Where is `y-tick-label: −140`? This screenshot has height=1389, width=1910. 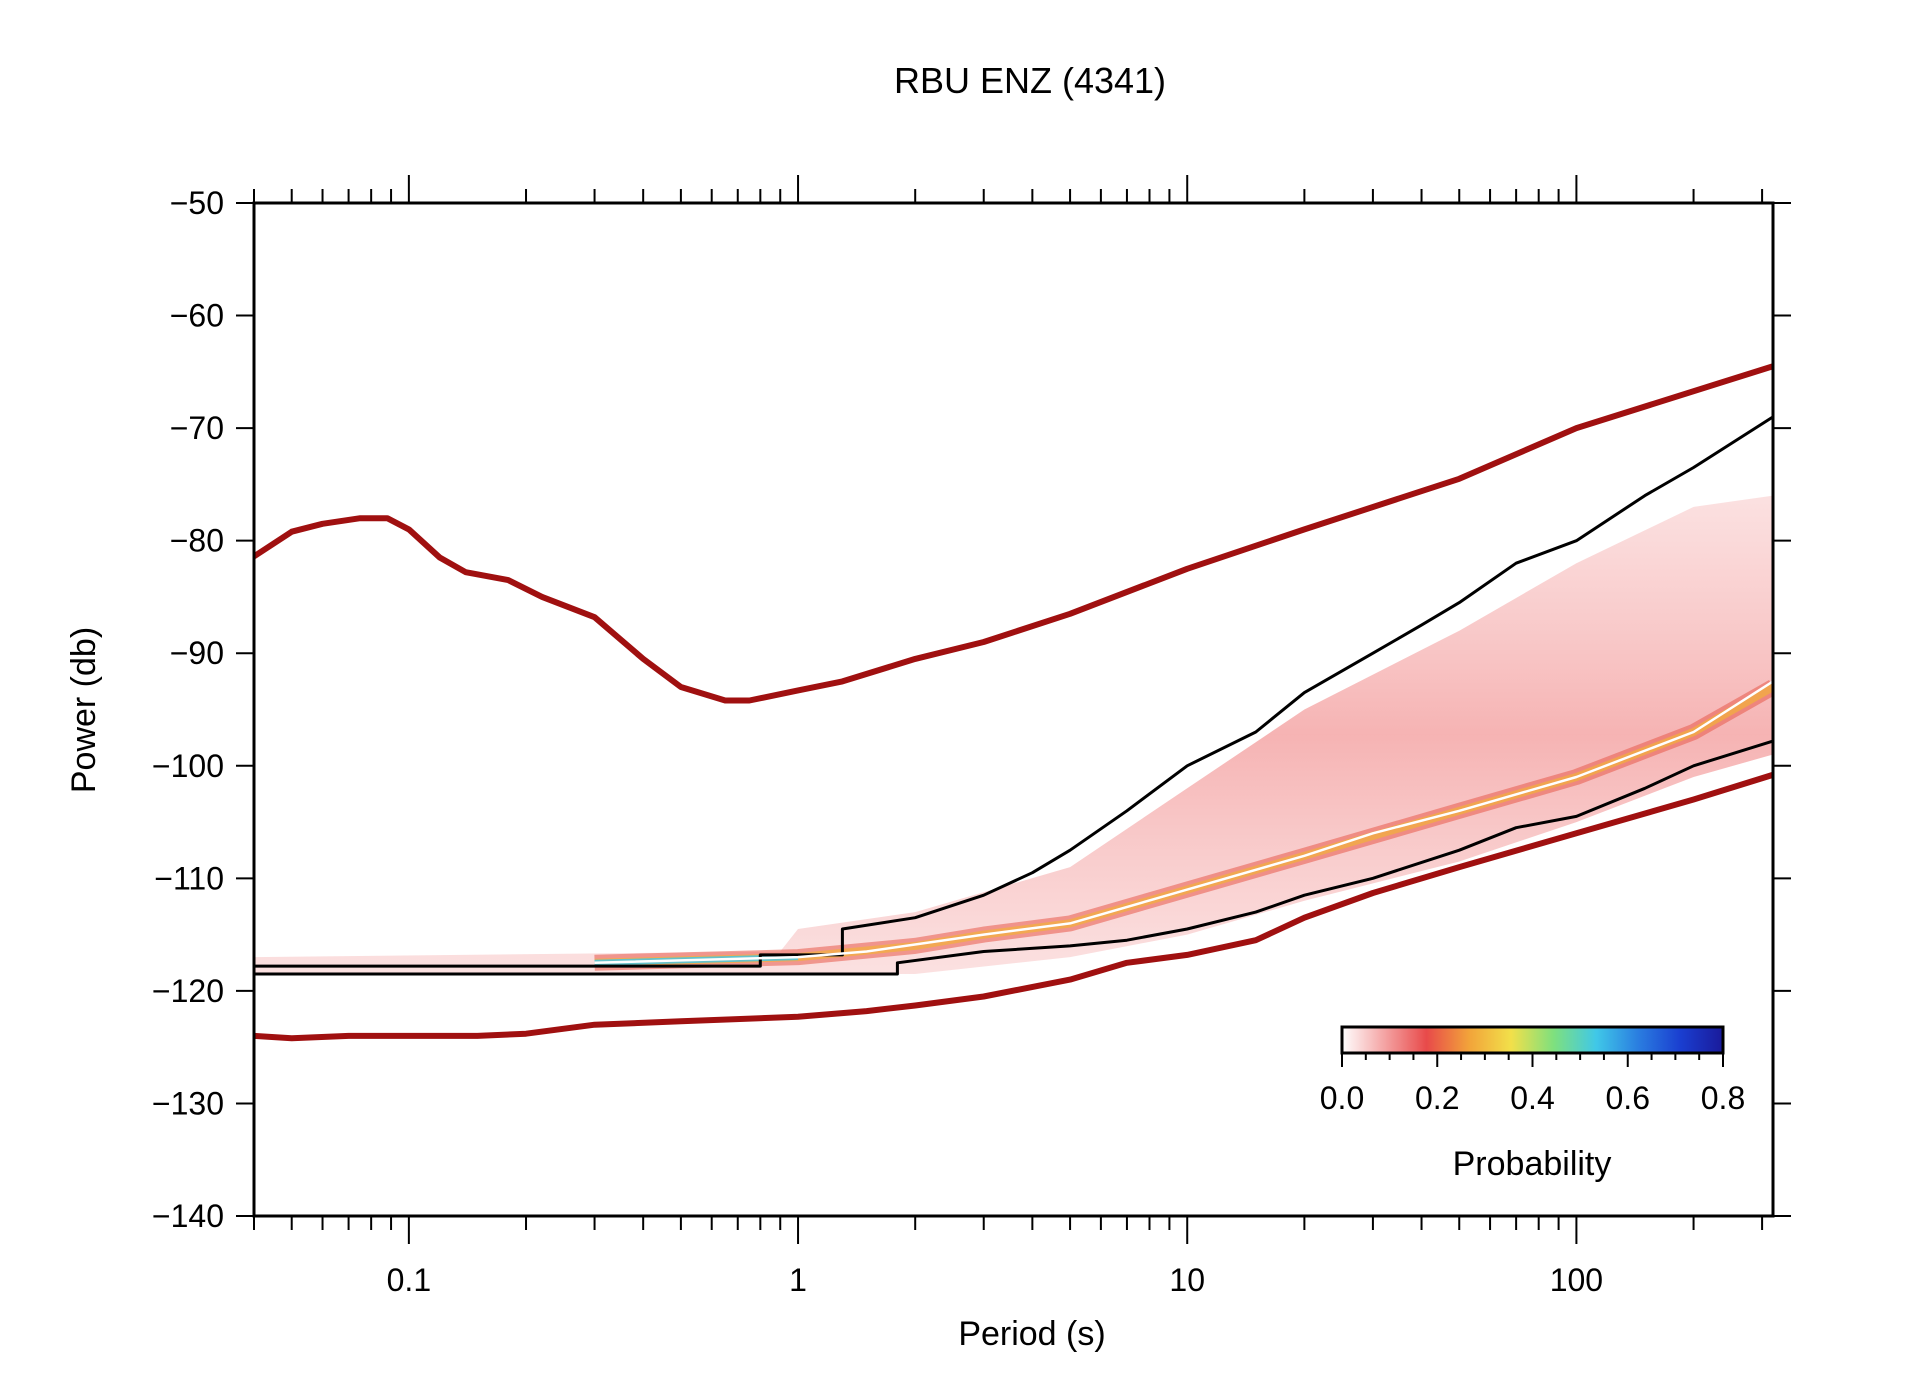
y-tick-label: −140 is located at coordinates (188, 1216).